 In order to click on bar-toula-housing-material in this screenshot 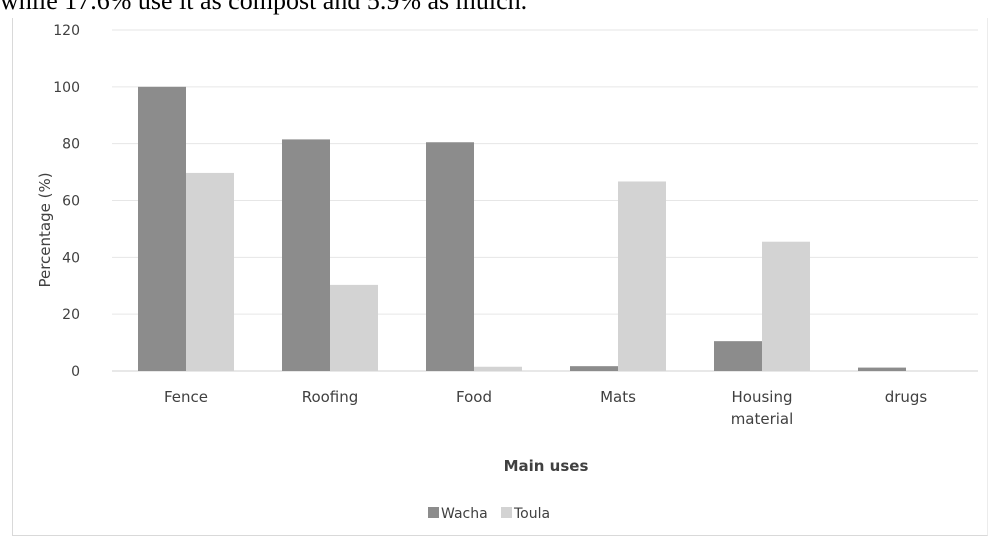, I will do `click(786, 306)`.